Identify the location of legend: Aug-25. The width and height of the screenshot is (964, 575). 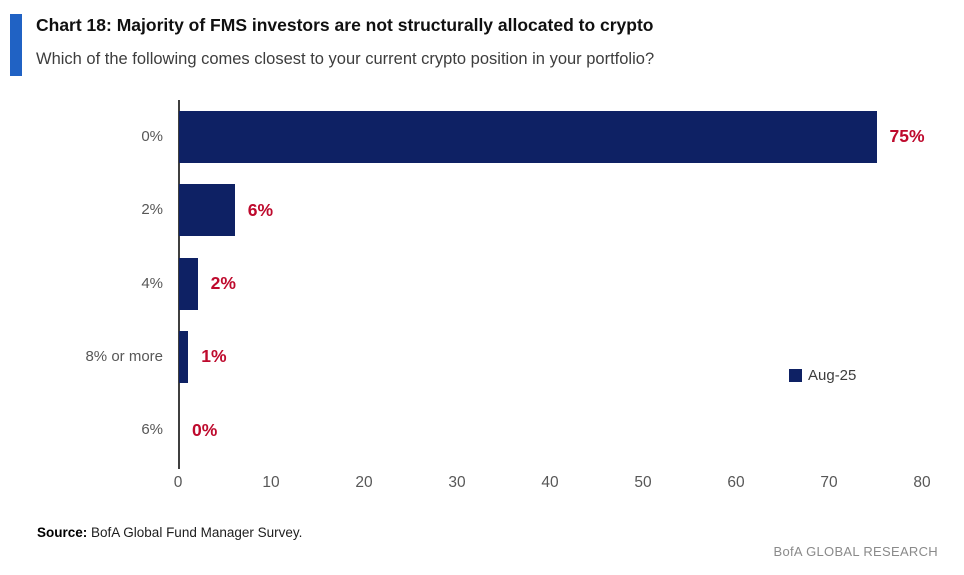
(822, 375).